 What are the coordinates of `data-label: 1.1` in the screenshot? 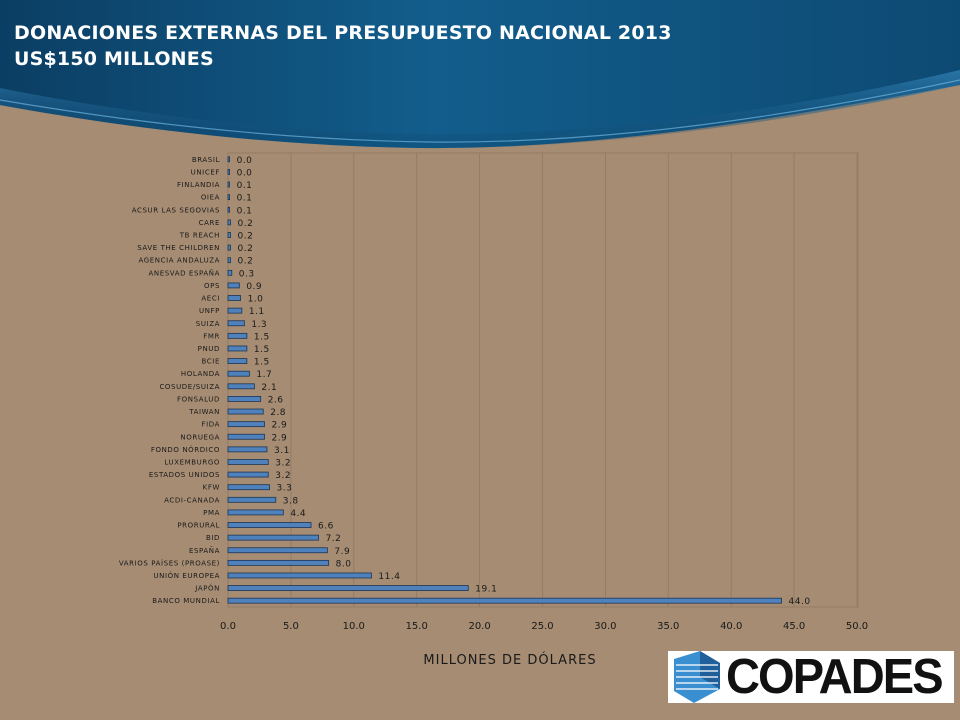 It's located at (257, 312).